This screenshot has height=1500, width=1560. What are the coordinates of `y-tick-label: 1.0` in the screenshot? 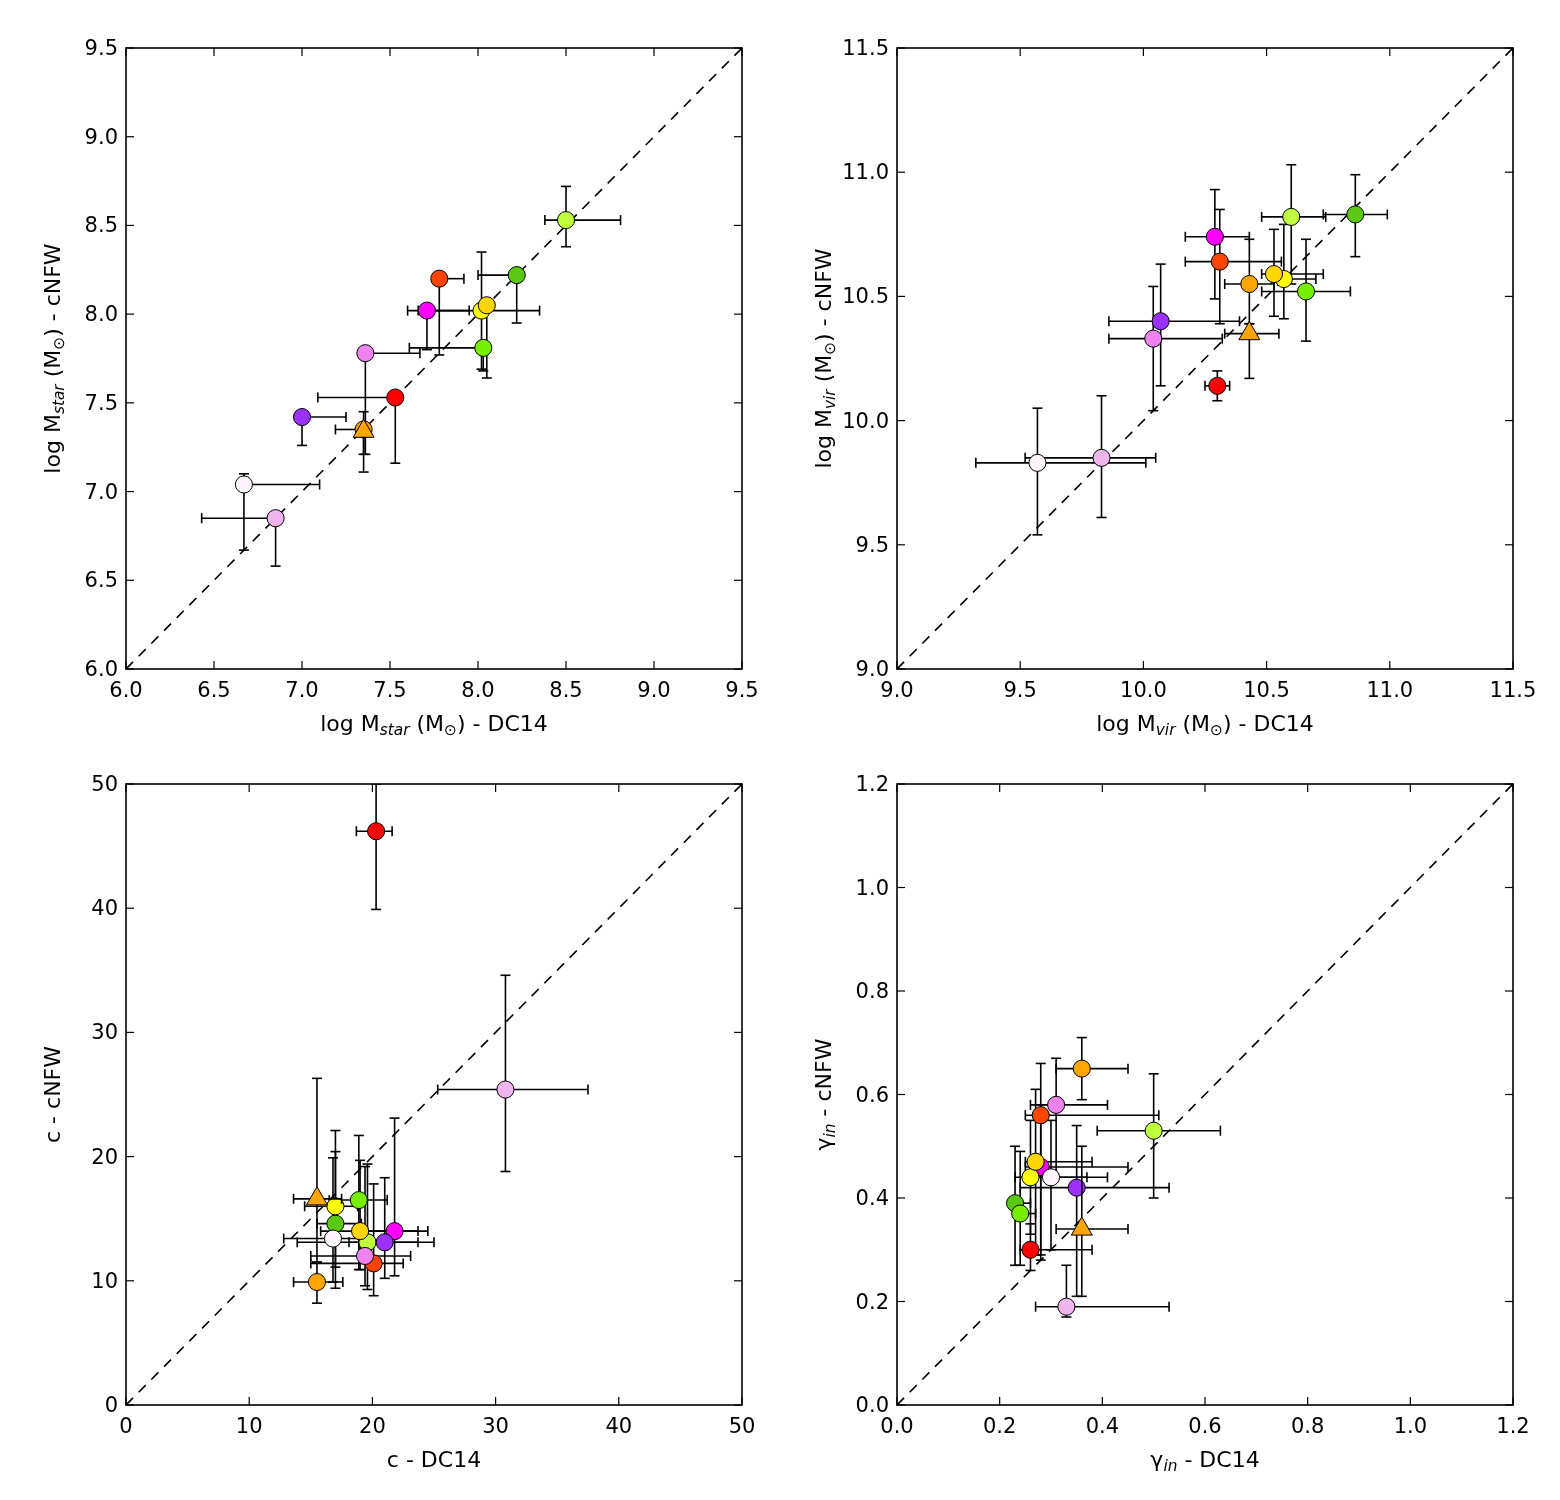 It's located at (872, 887).